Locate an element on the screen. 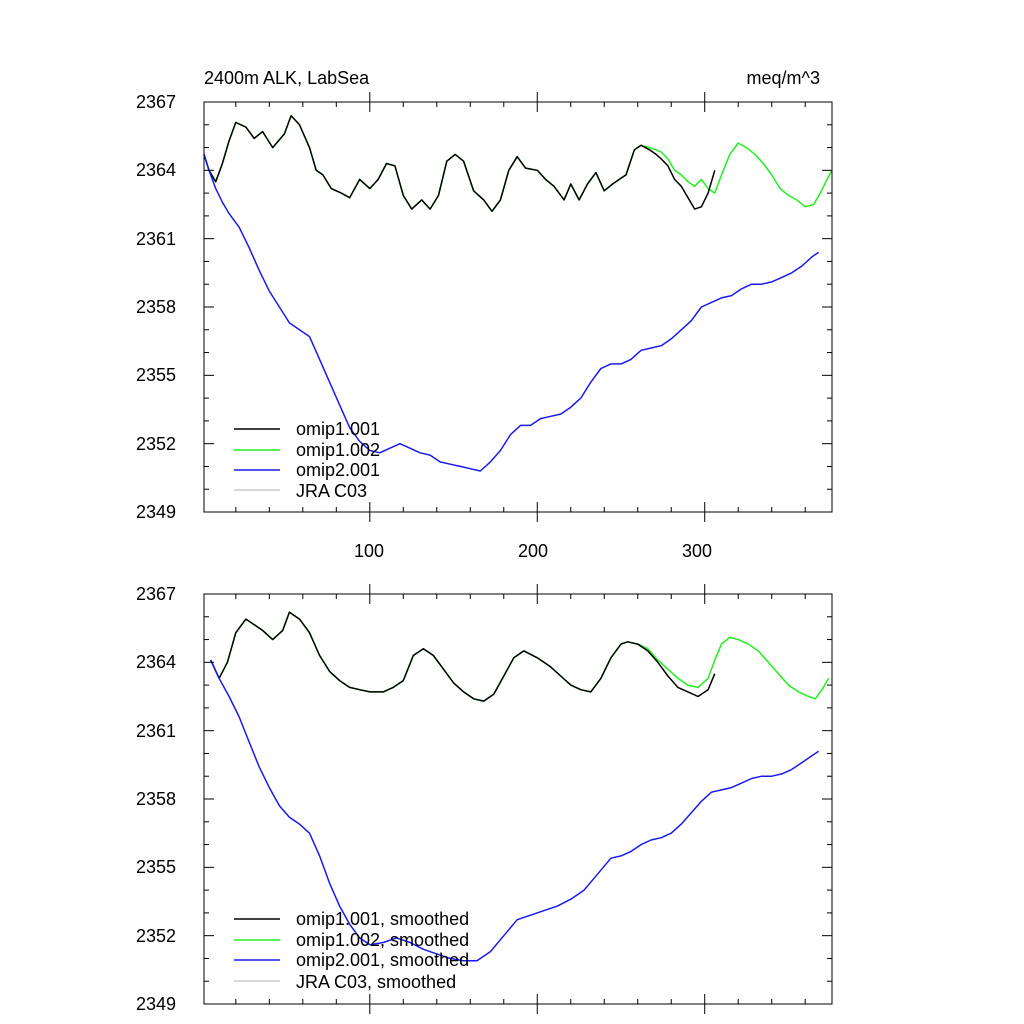 The height and width of the screenshot is (1024, 1024). legend-label: omip1.001, smoothed is located at coordinates (382, 919).